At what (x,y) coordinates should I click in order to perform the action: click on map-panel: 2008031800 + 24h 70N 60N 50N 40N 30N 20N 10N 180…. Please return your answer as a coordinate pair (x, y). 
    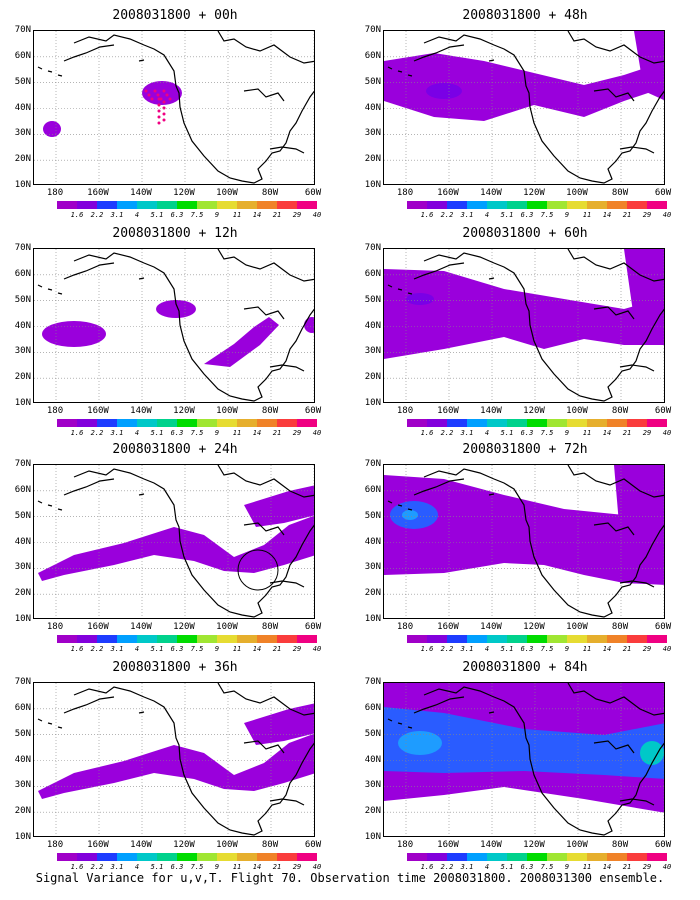
    Looking at the image, I should click on (175, 546).